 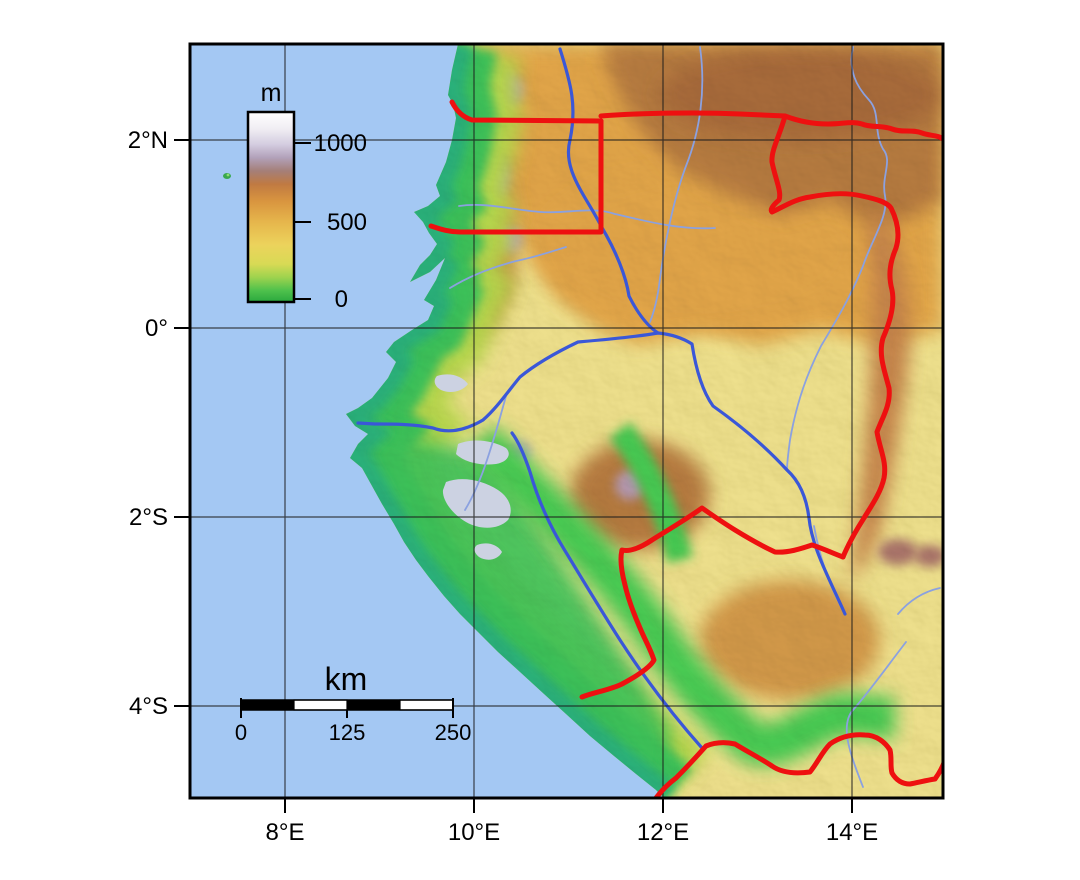 What do you see at coordinates (148, 140) in the screenshot?
I see `latitude-label: 2°N` at bounding box center [148, 140].